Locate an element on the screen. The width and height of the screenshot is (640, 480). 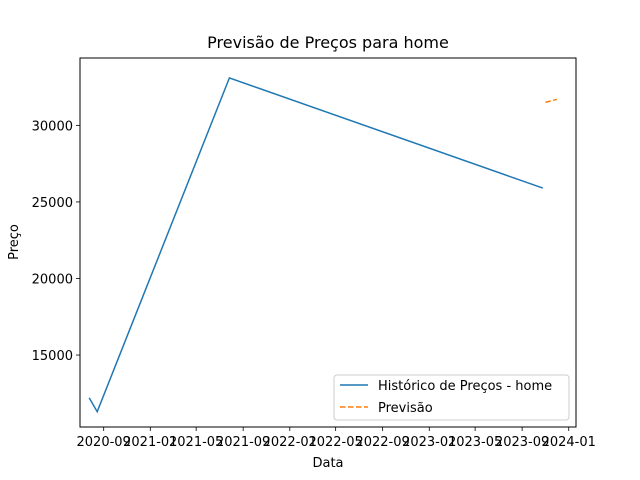
chart-title: Previsão de Preços para home is located at coordinates (328, 42).